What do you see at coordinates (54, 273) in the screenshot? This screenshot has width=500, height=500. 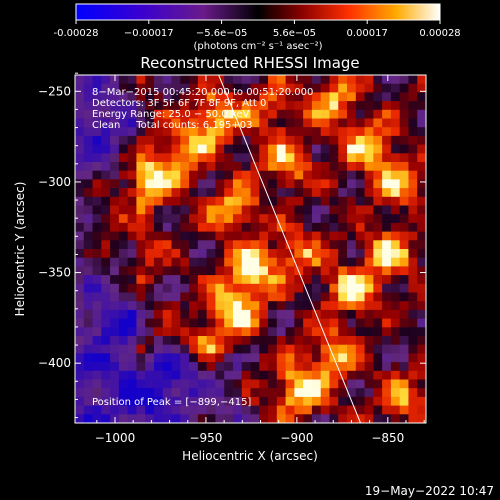 I see `y-tick-label: −350` at bounding box center [54, 273].